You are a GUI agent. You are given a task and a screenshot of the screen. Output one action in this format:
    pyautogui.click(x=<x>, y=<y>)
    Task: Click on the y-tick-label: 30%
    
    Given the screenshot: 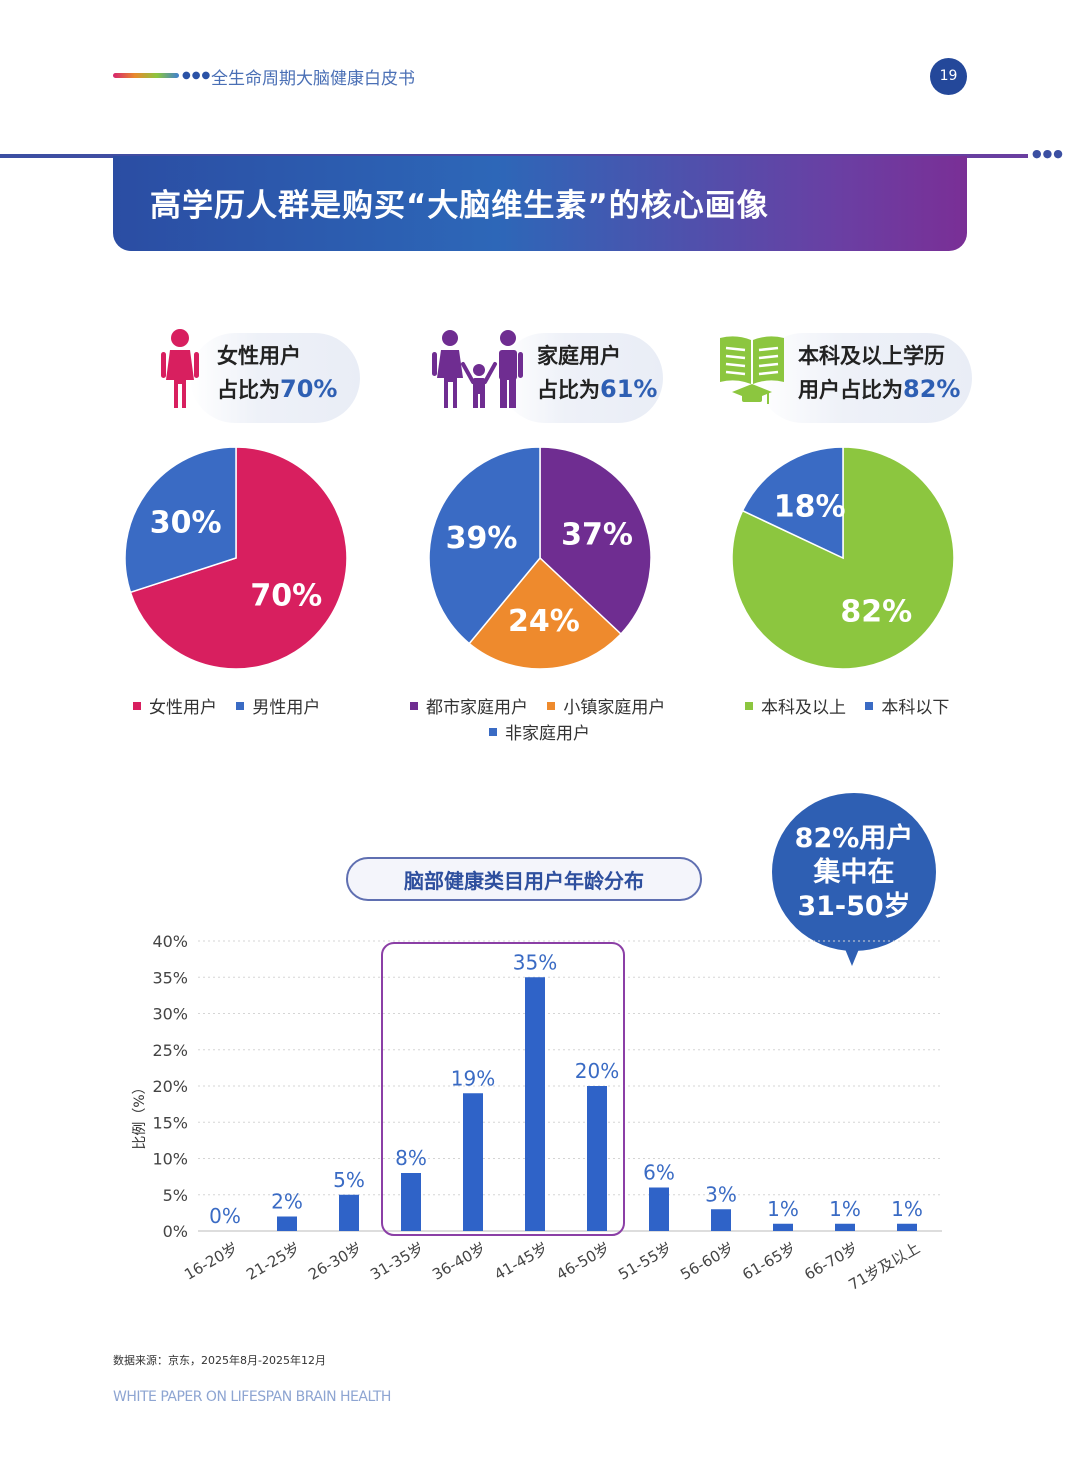 What is the action you would take?
    pyautogui.click(x=170, y=1014)
    